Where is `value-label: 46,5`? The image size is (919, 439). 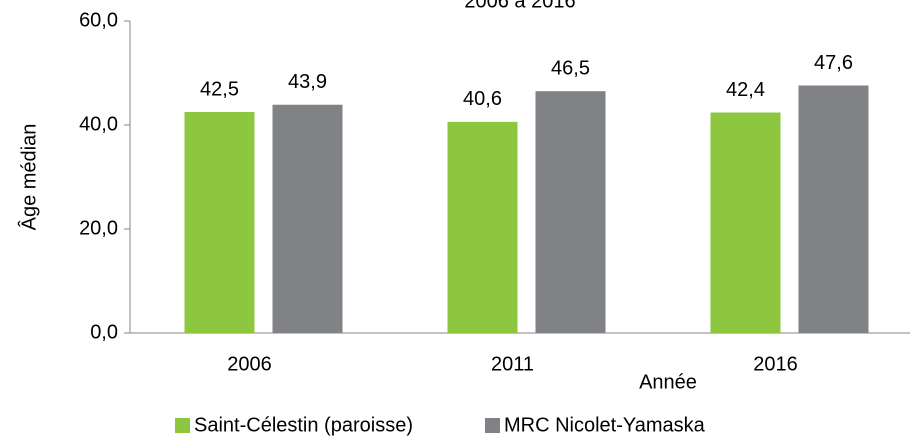
value-label: 46,5 is located at coordinates (570, 68).